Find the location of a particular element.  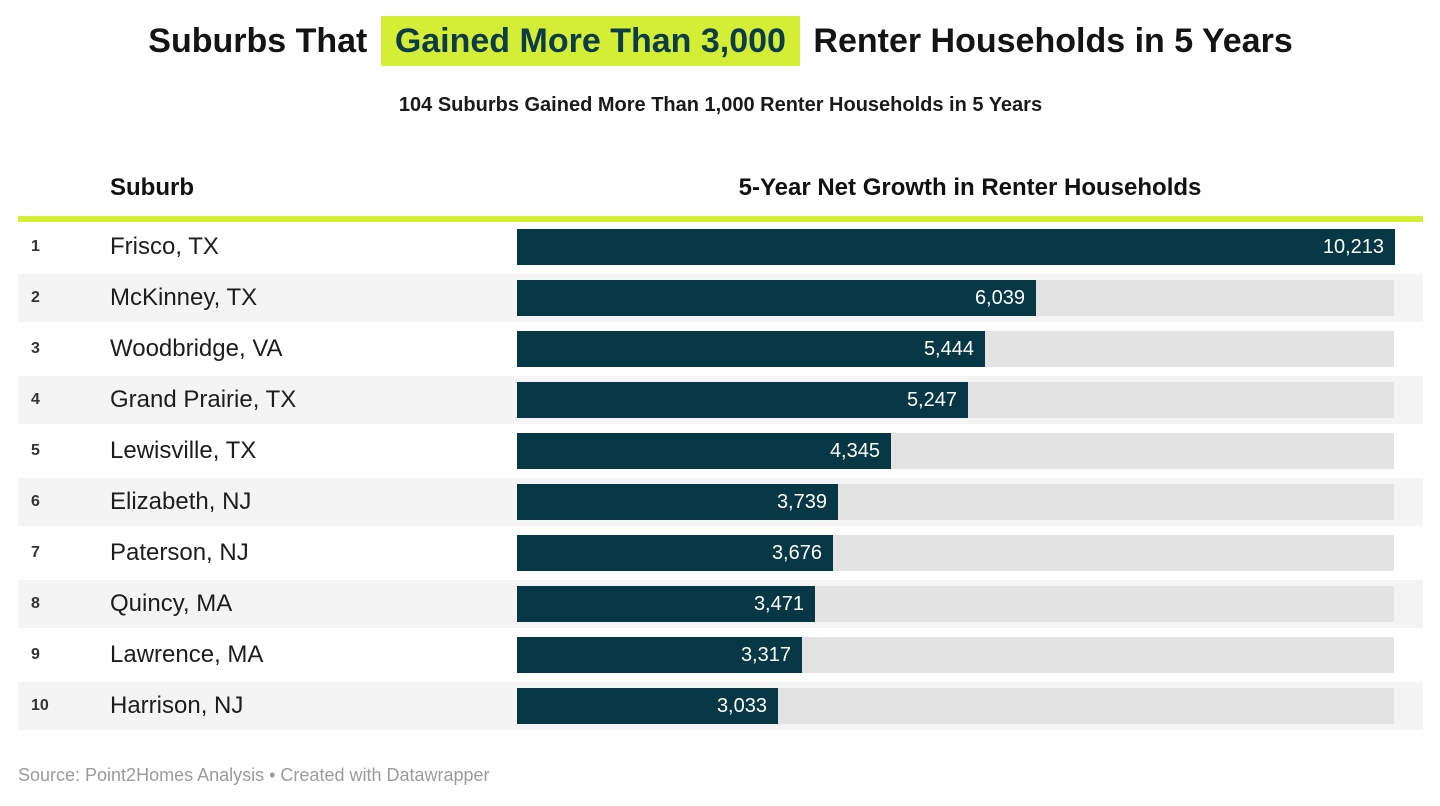

bar-cell: 3,471 is located at coordinates (970, 604).